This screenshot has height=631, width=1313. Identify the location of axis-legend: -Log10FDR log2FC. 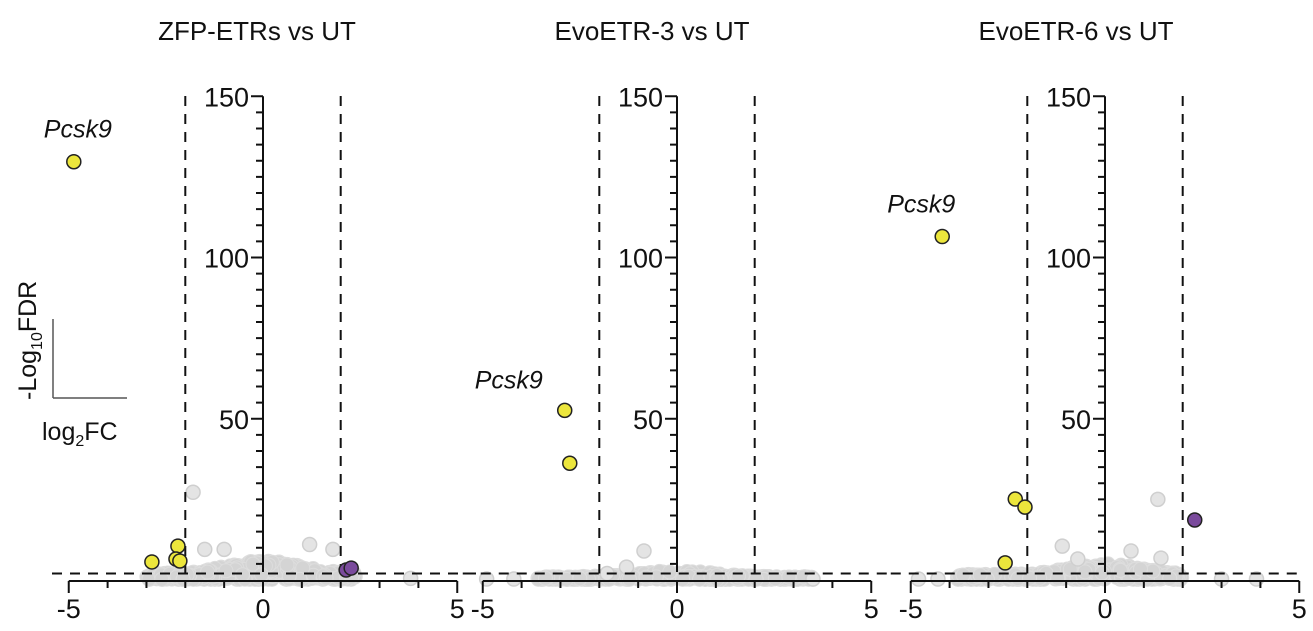
(70, 365).